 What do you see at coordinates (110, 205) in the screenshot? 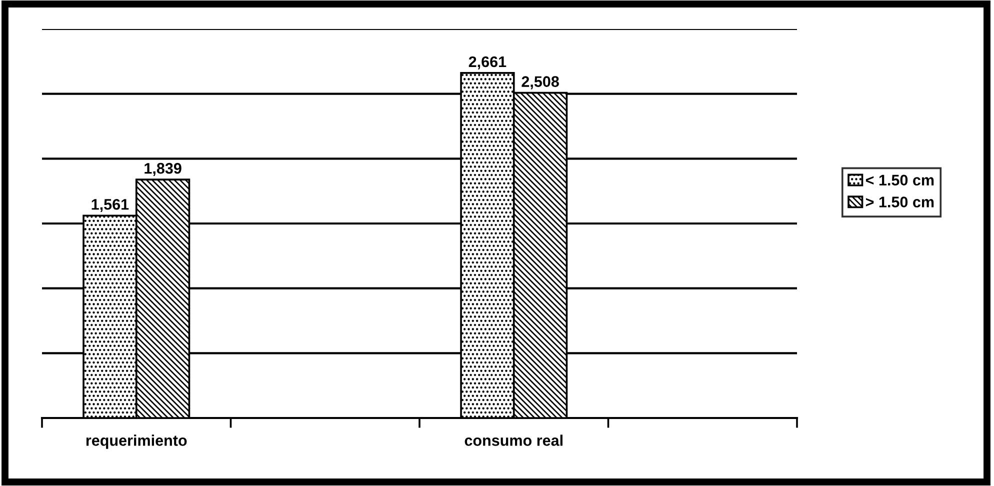
I see `data-label: 1,561` at bounding box center [110, 205].